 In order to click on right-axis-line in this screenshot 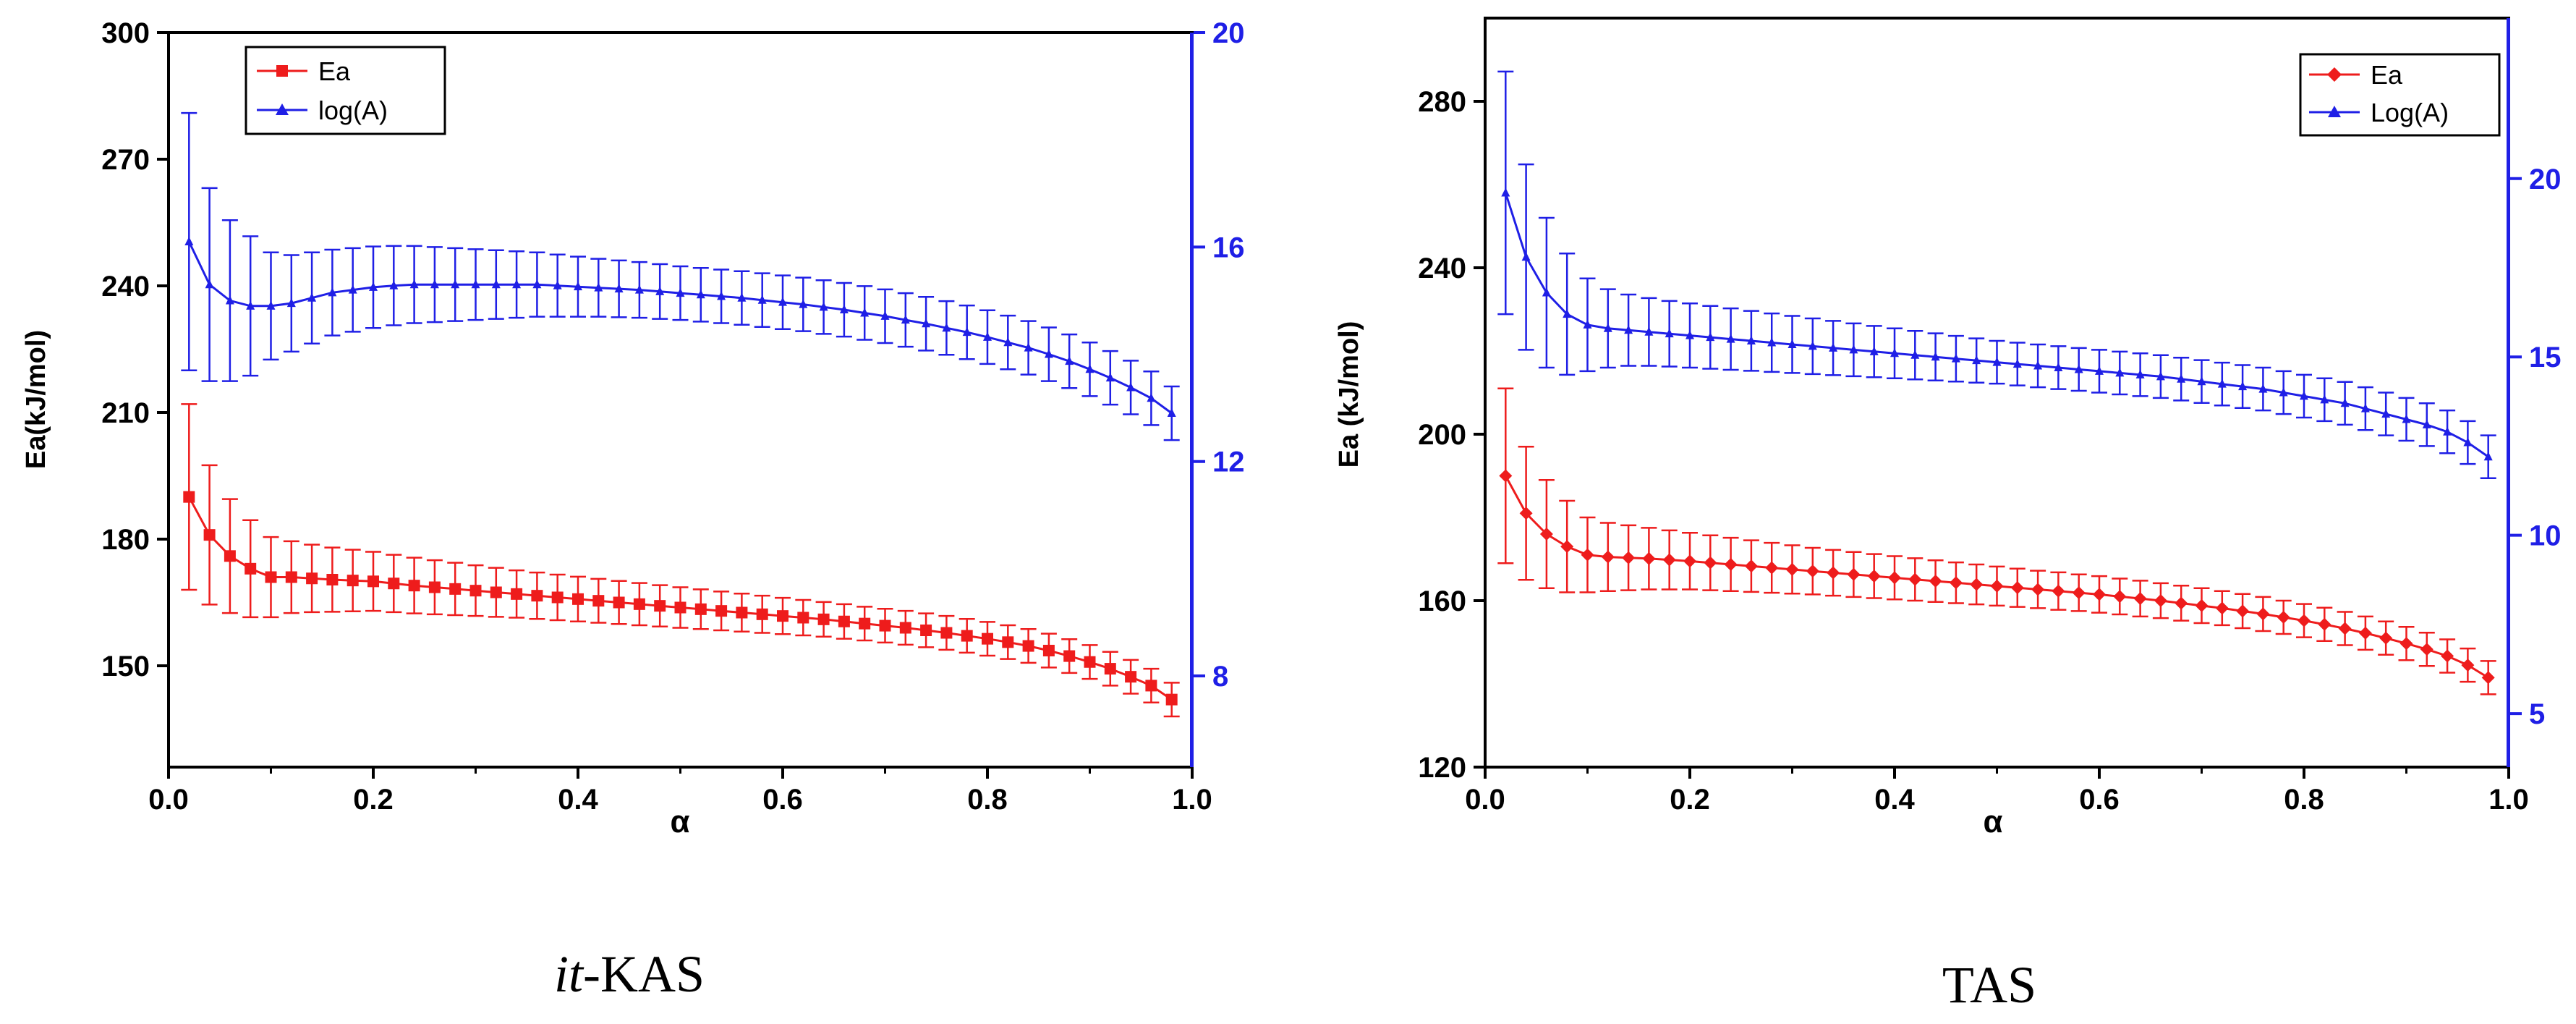, I will do `click(1192, 400)`.